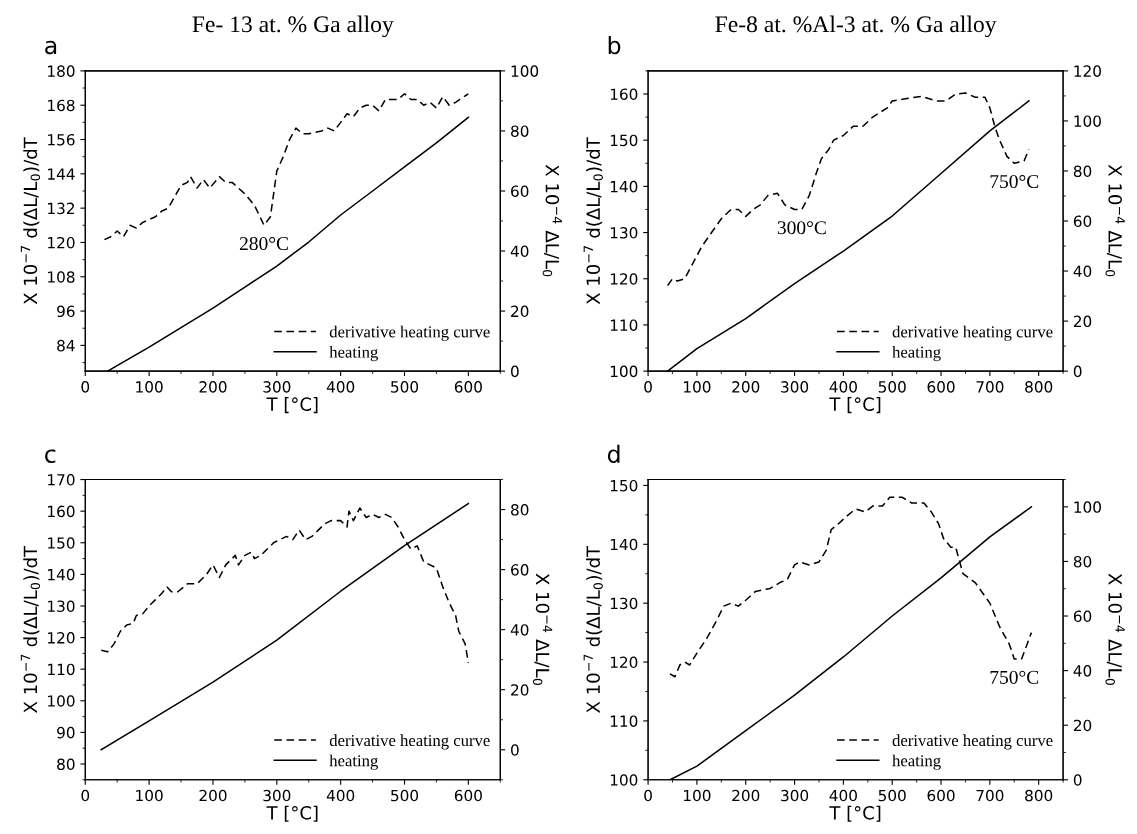 The width and height of the screenshot is (1137, 834). Describe the element at coordinates (61, 105) in the screenshot. I see `y-tick-label: 168` at that location.